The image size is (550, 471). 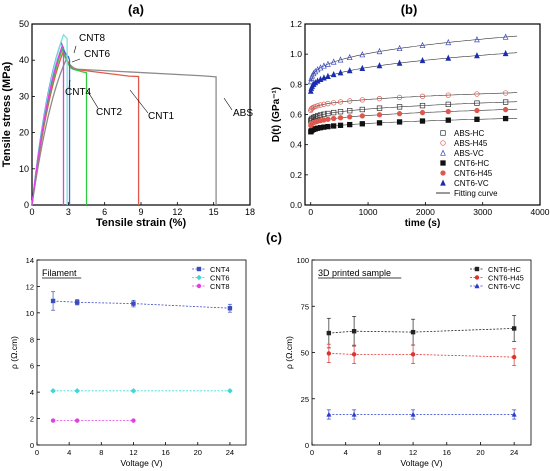 I want to click on fit-cnt6-hc, so click(x=414, y=125).